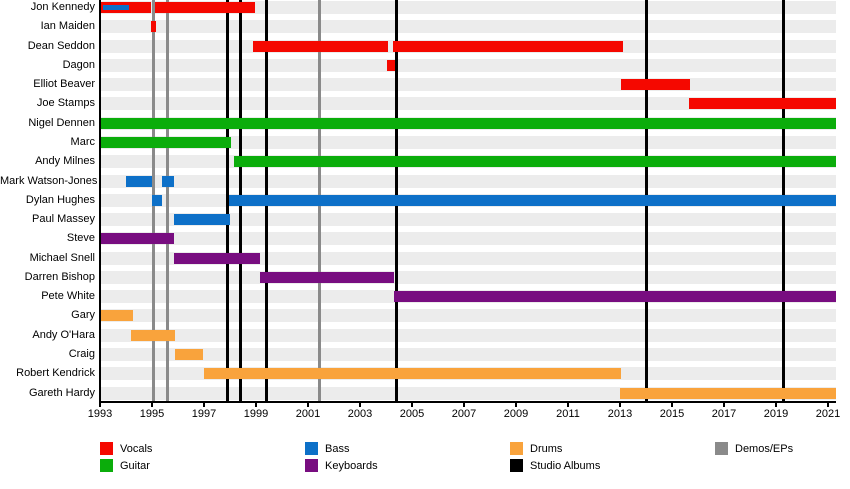  What do you see at coordinates (724, 414) in the screenshot?
I see `axis-year-label: 2017` at bounding box center [724, 414].